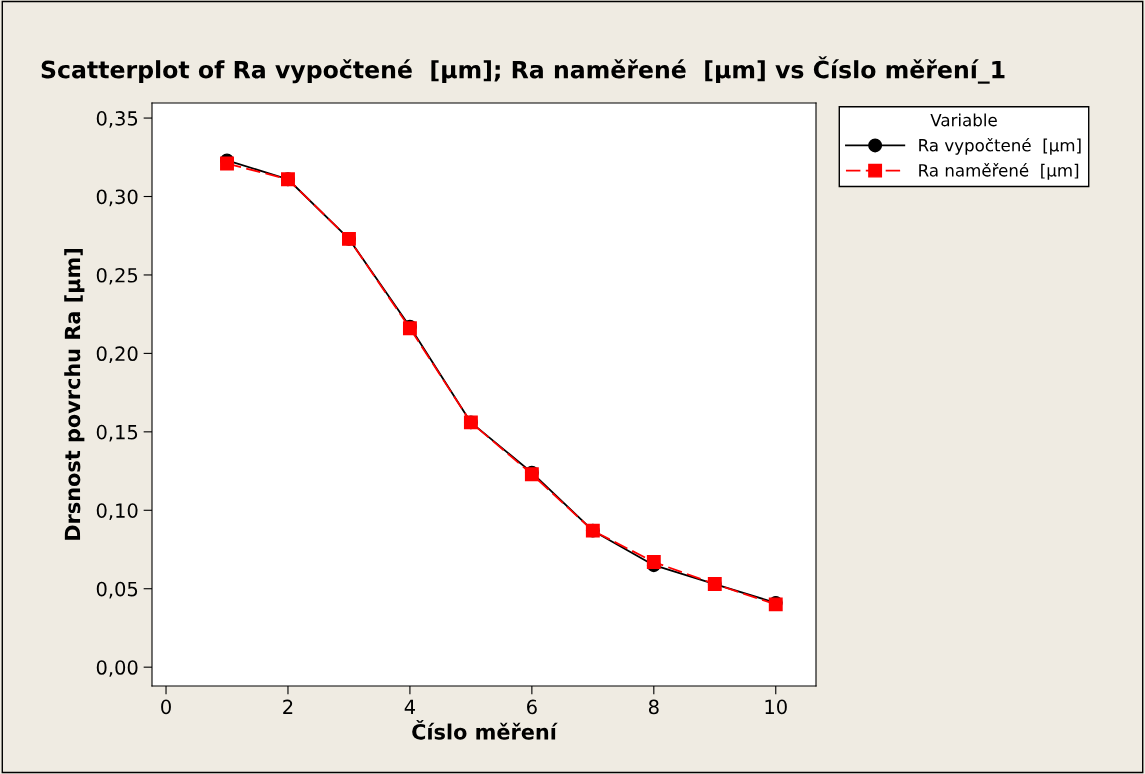 Image resolution: width=1145 pixels, height=774 pixels. Describe the element at coordinates (963, 120) in the screenshot. I see `legend-title: Variable` at that location.